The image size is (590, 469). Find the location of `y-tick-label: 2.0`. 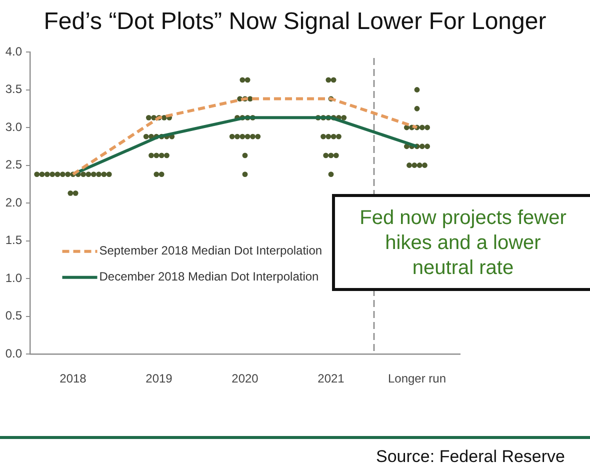

y-tick-label: 2.0 is located at coordinates (13, 202).